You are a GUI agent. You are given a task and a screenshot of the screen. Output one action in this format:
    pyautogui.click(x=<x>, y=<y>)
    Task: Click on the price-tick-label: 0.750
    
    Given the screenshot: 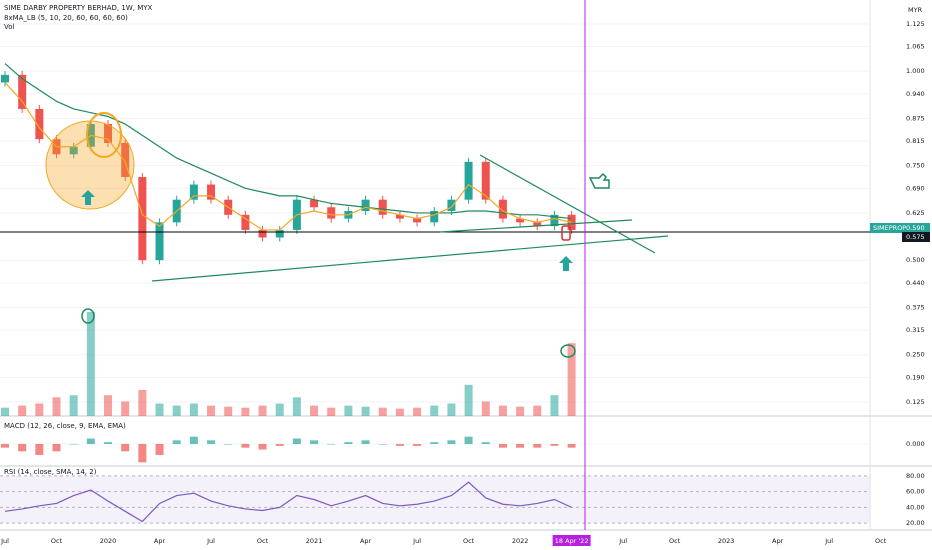 What is the action you would take?
    pyautogui.click(x=915, y=166)
    